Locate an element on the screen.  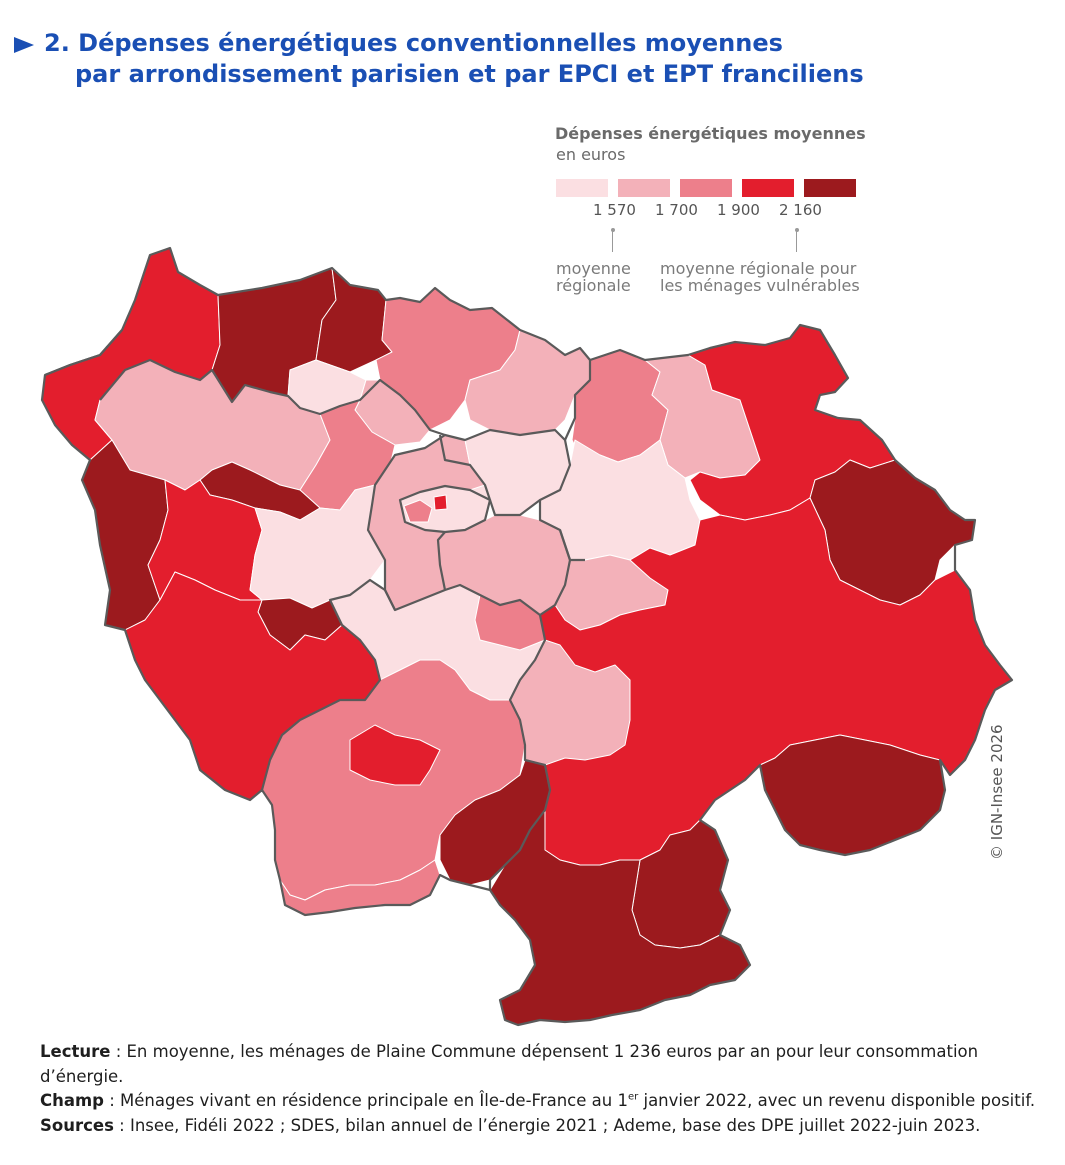
paris-outline is located at coordinates (445, 509).